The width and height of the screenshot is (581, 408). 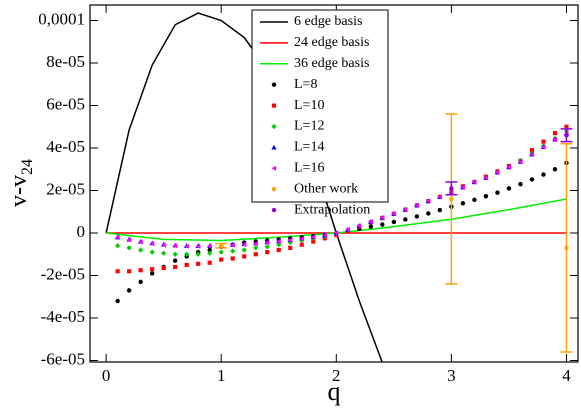 What do you see at coordinates (332, 209) in the screenshot?
I see `legend-label: Extrapolation` at bounding box center [332, 209].